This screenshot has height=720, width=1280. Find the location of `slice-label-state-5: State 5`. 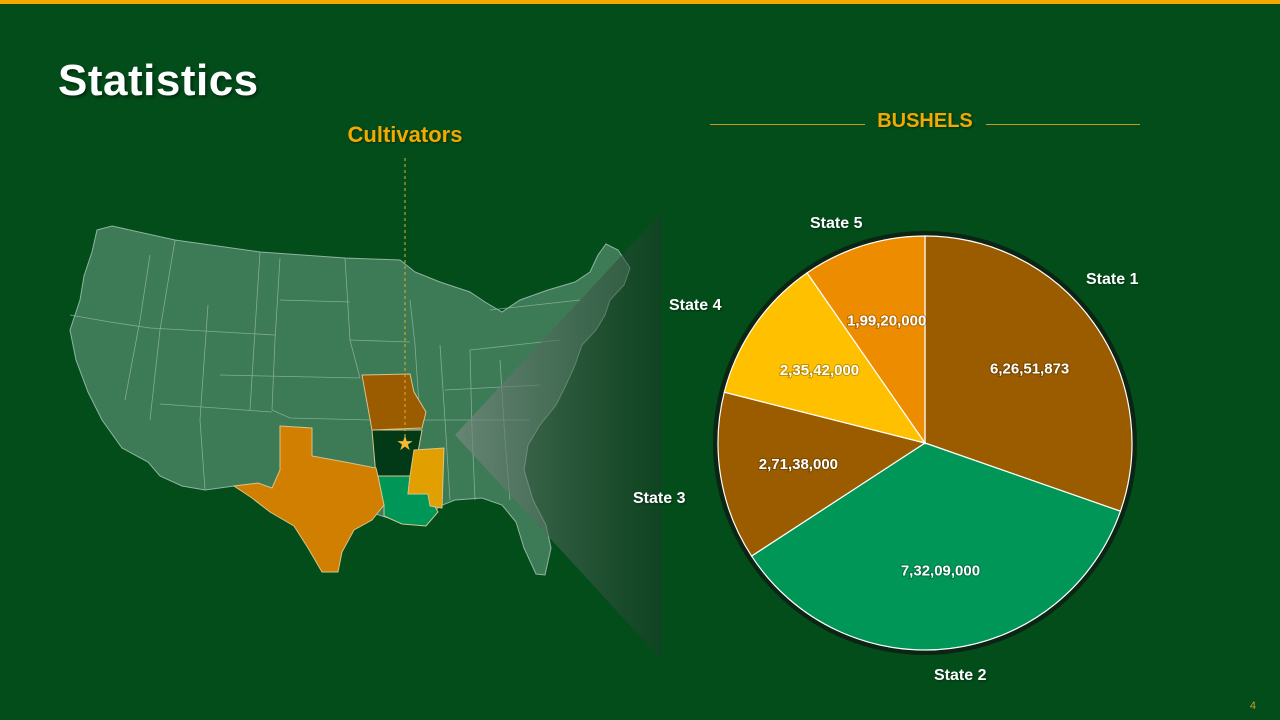

slice-label-state-5: State 5 is located at coordinates (836, 223).